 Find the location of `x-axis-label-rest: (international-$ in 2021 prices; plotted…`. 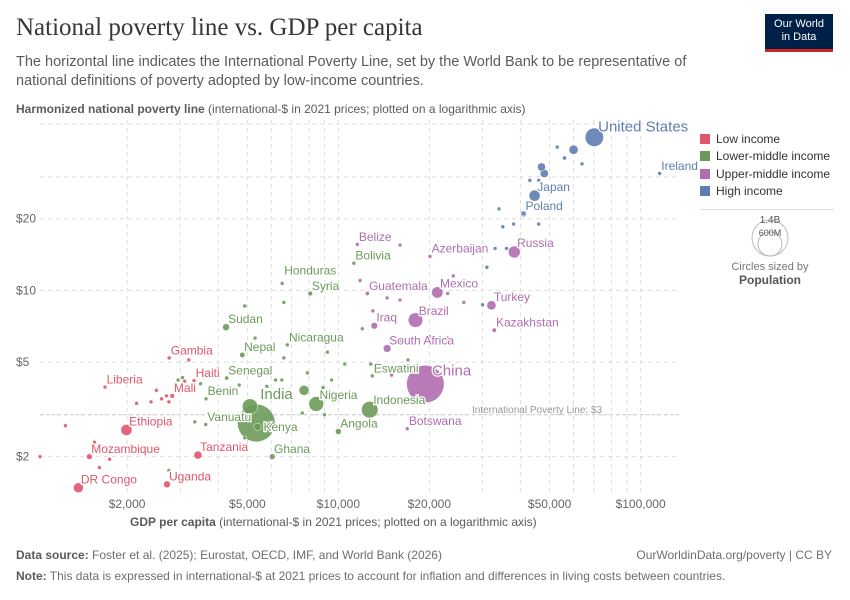

x-axis-label-rest: (international-$ in 2021 prices; plotted… is located at coordinates (376, 522).